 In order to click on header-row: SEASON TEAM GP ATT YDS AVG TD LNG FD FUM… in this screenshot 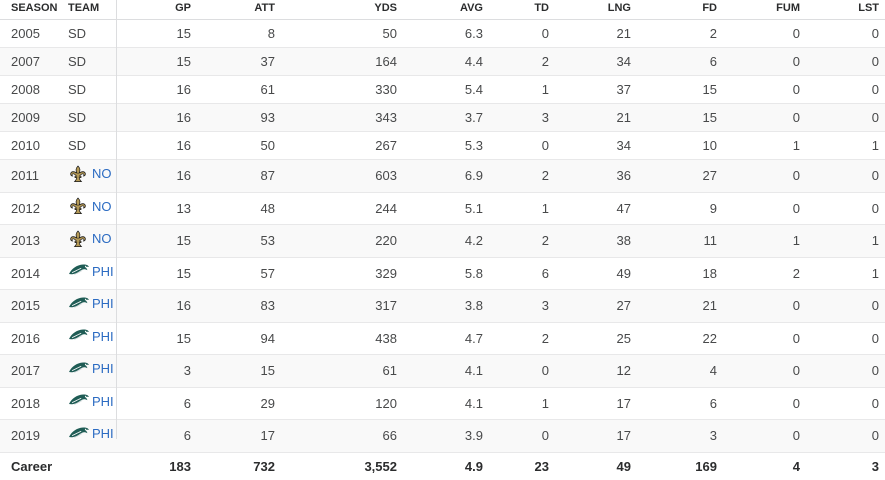, I will do `click(442, 10)`.